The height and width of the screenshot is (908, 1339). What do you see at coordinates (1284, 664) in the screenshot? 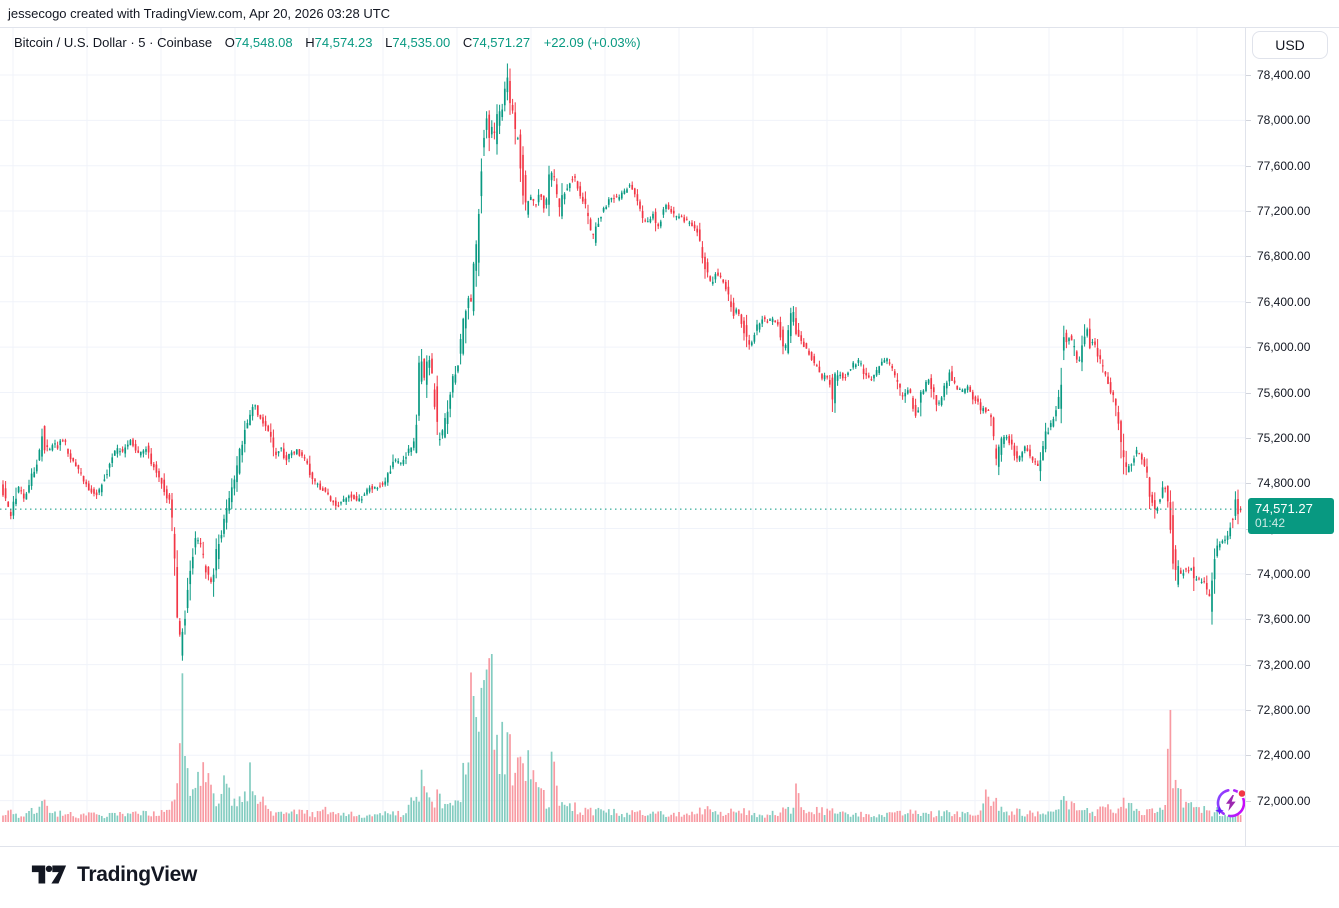
I see `price-axis-label: 73,200.00` at bounding box center [1284, 664].